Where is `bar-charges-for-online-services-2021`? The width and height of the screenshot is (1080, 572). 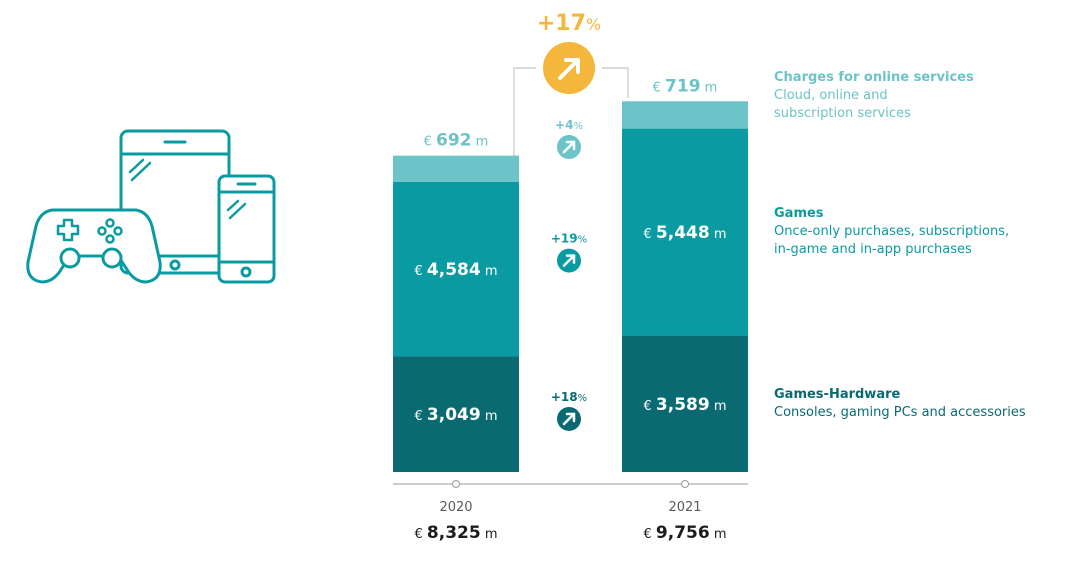
bar-charges-for-online-services-2021 is located at coordinates (685, 115).